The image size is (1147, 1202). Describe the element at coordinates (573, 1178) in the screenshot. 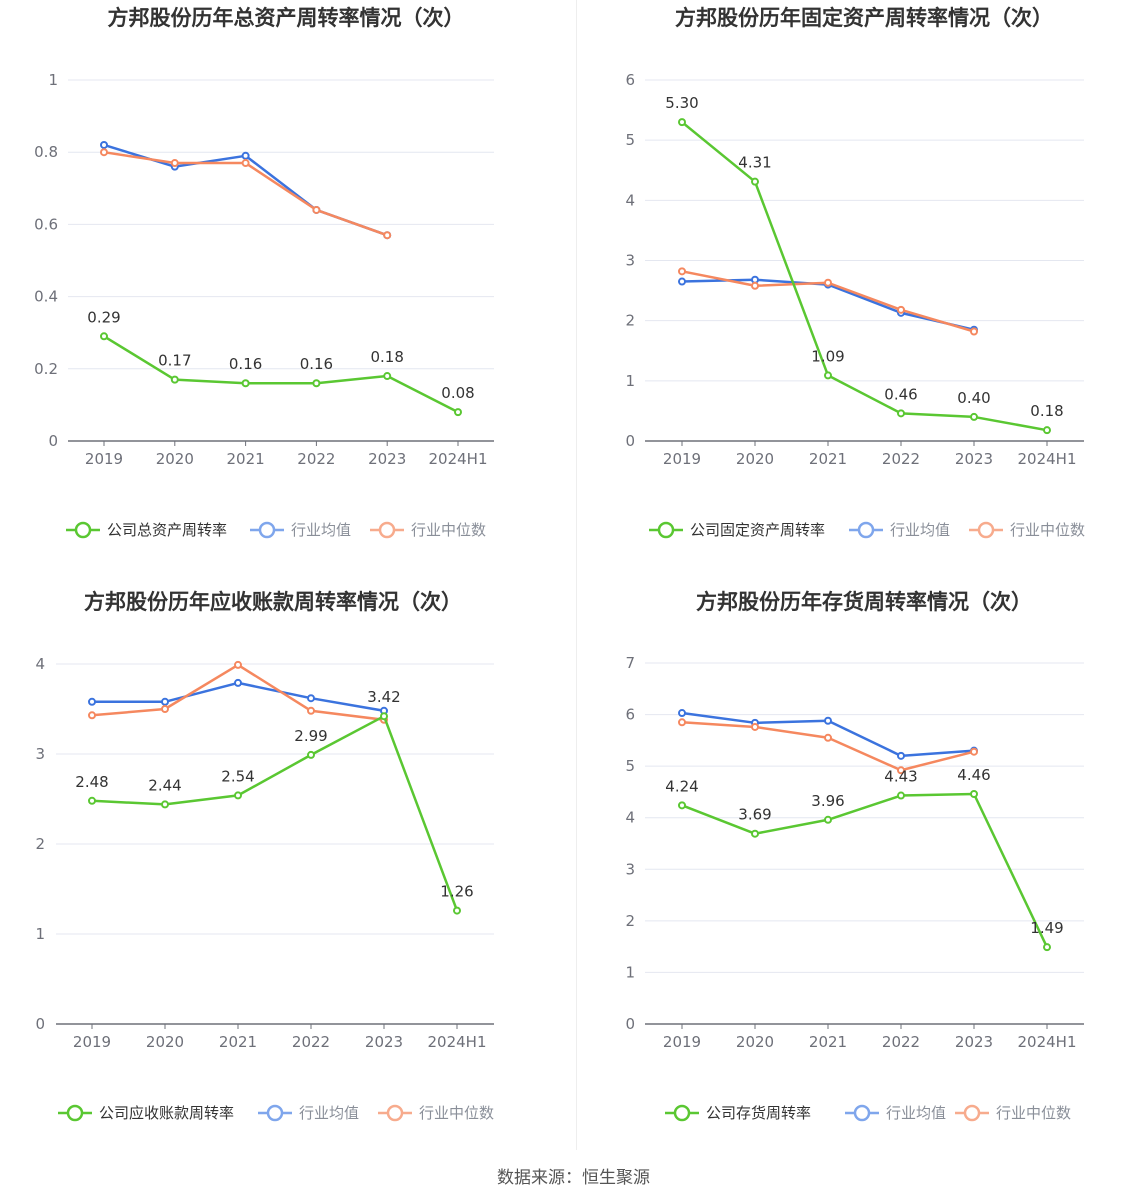

I see `data-source-footer: 数据来源：恒生聚源` at that location.